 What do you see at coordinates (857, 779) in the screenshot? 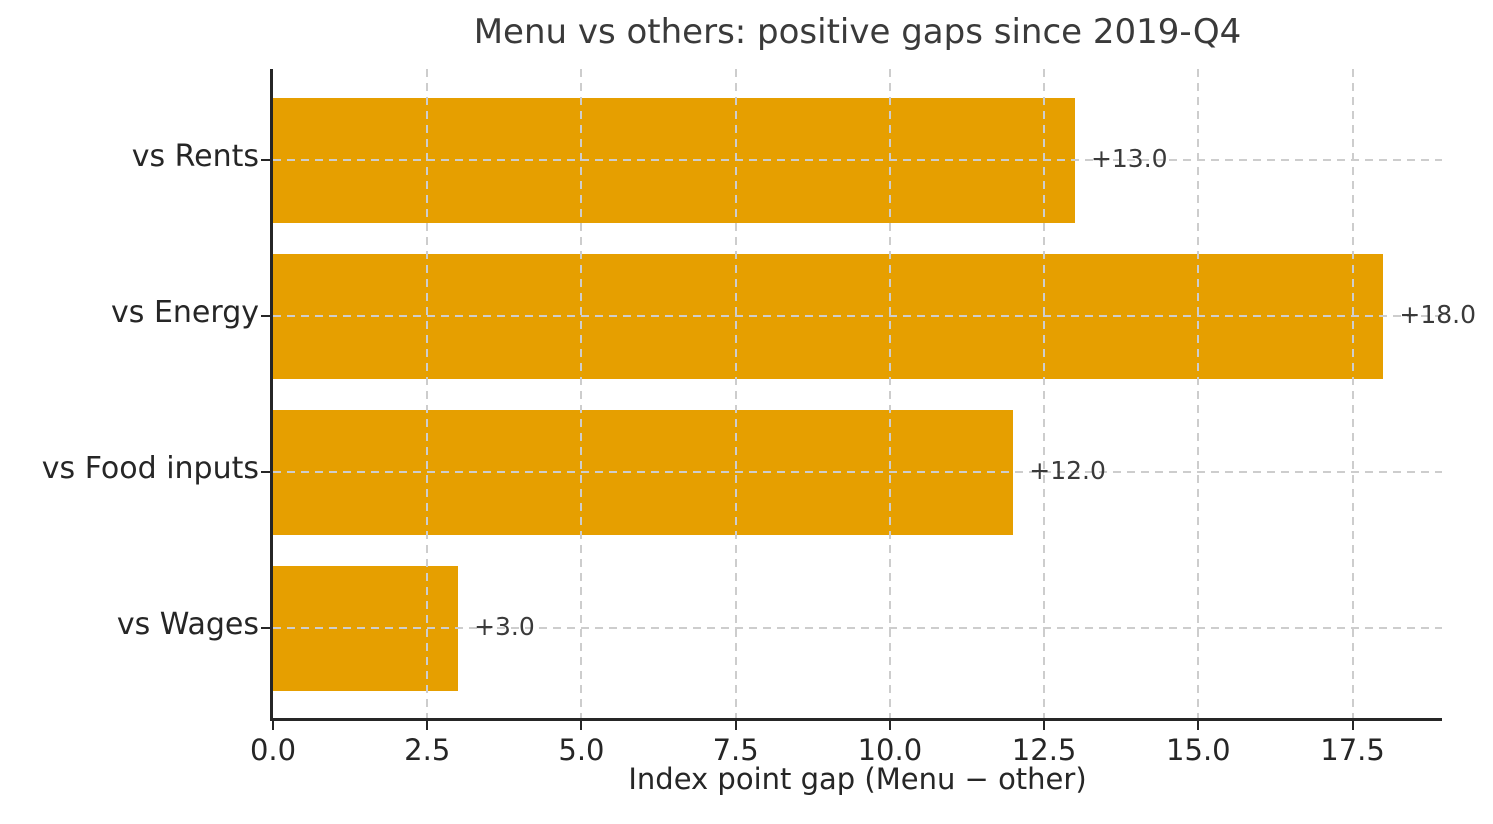
I see `x-axis-label: Index point gap (Menu − other)` at bounding box center [857, 779].